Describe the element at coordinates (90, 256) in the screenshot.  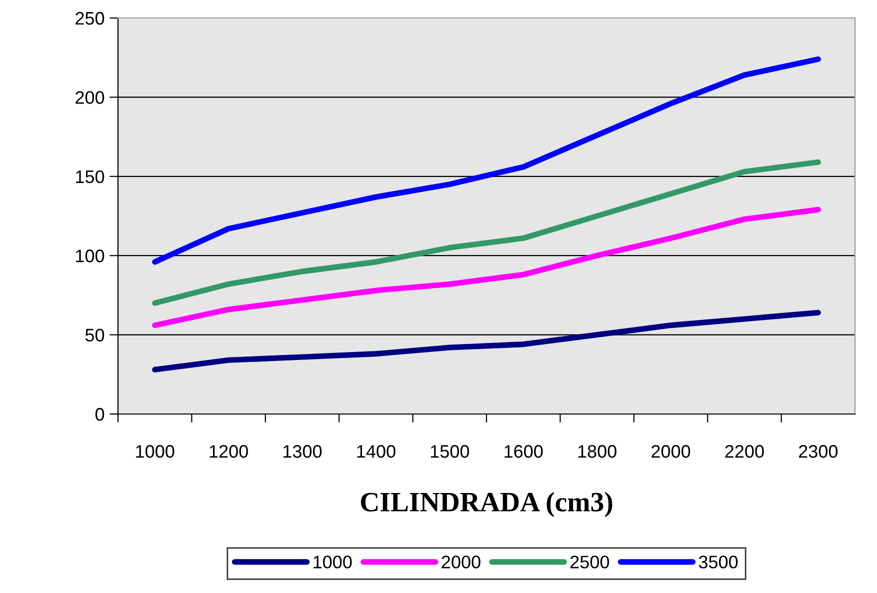
I see `y-tick-label: 100` at that location.